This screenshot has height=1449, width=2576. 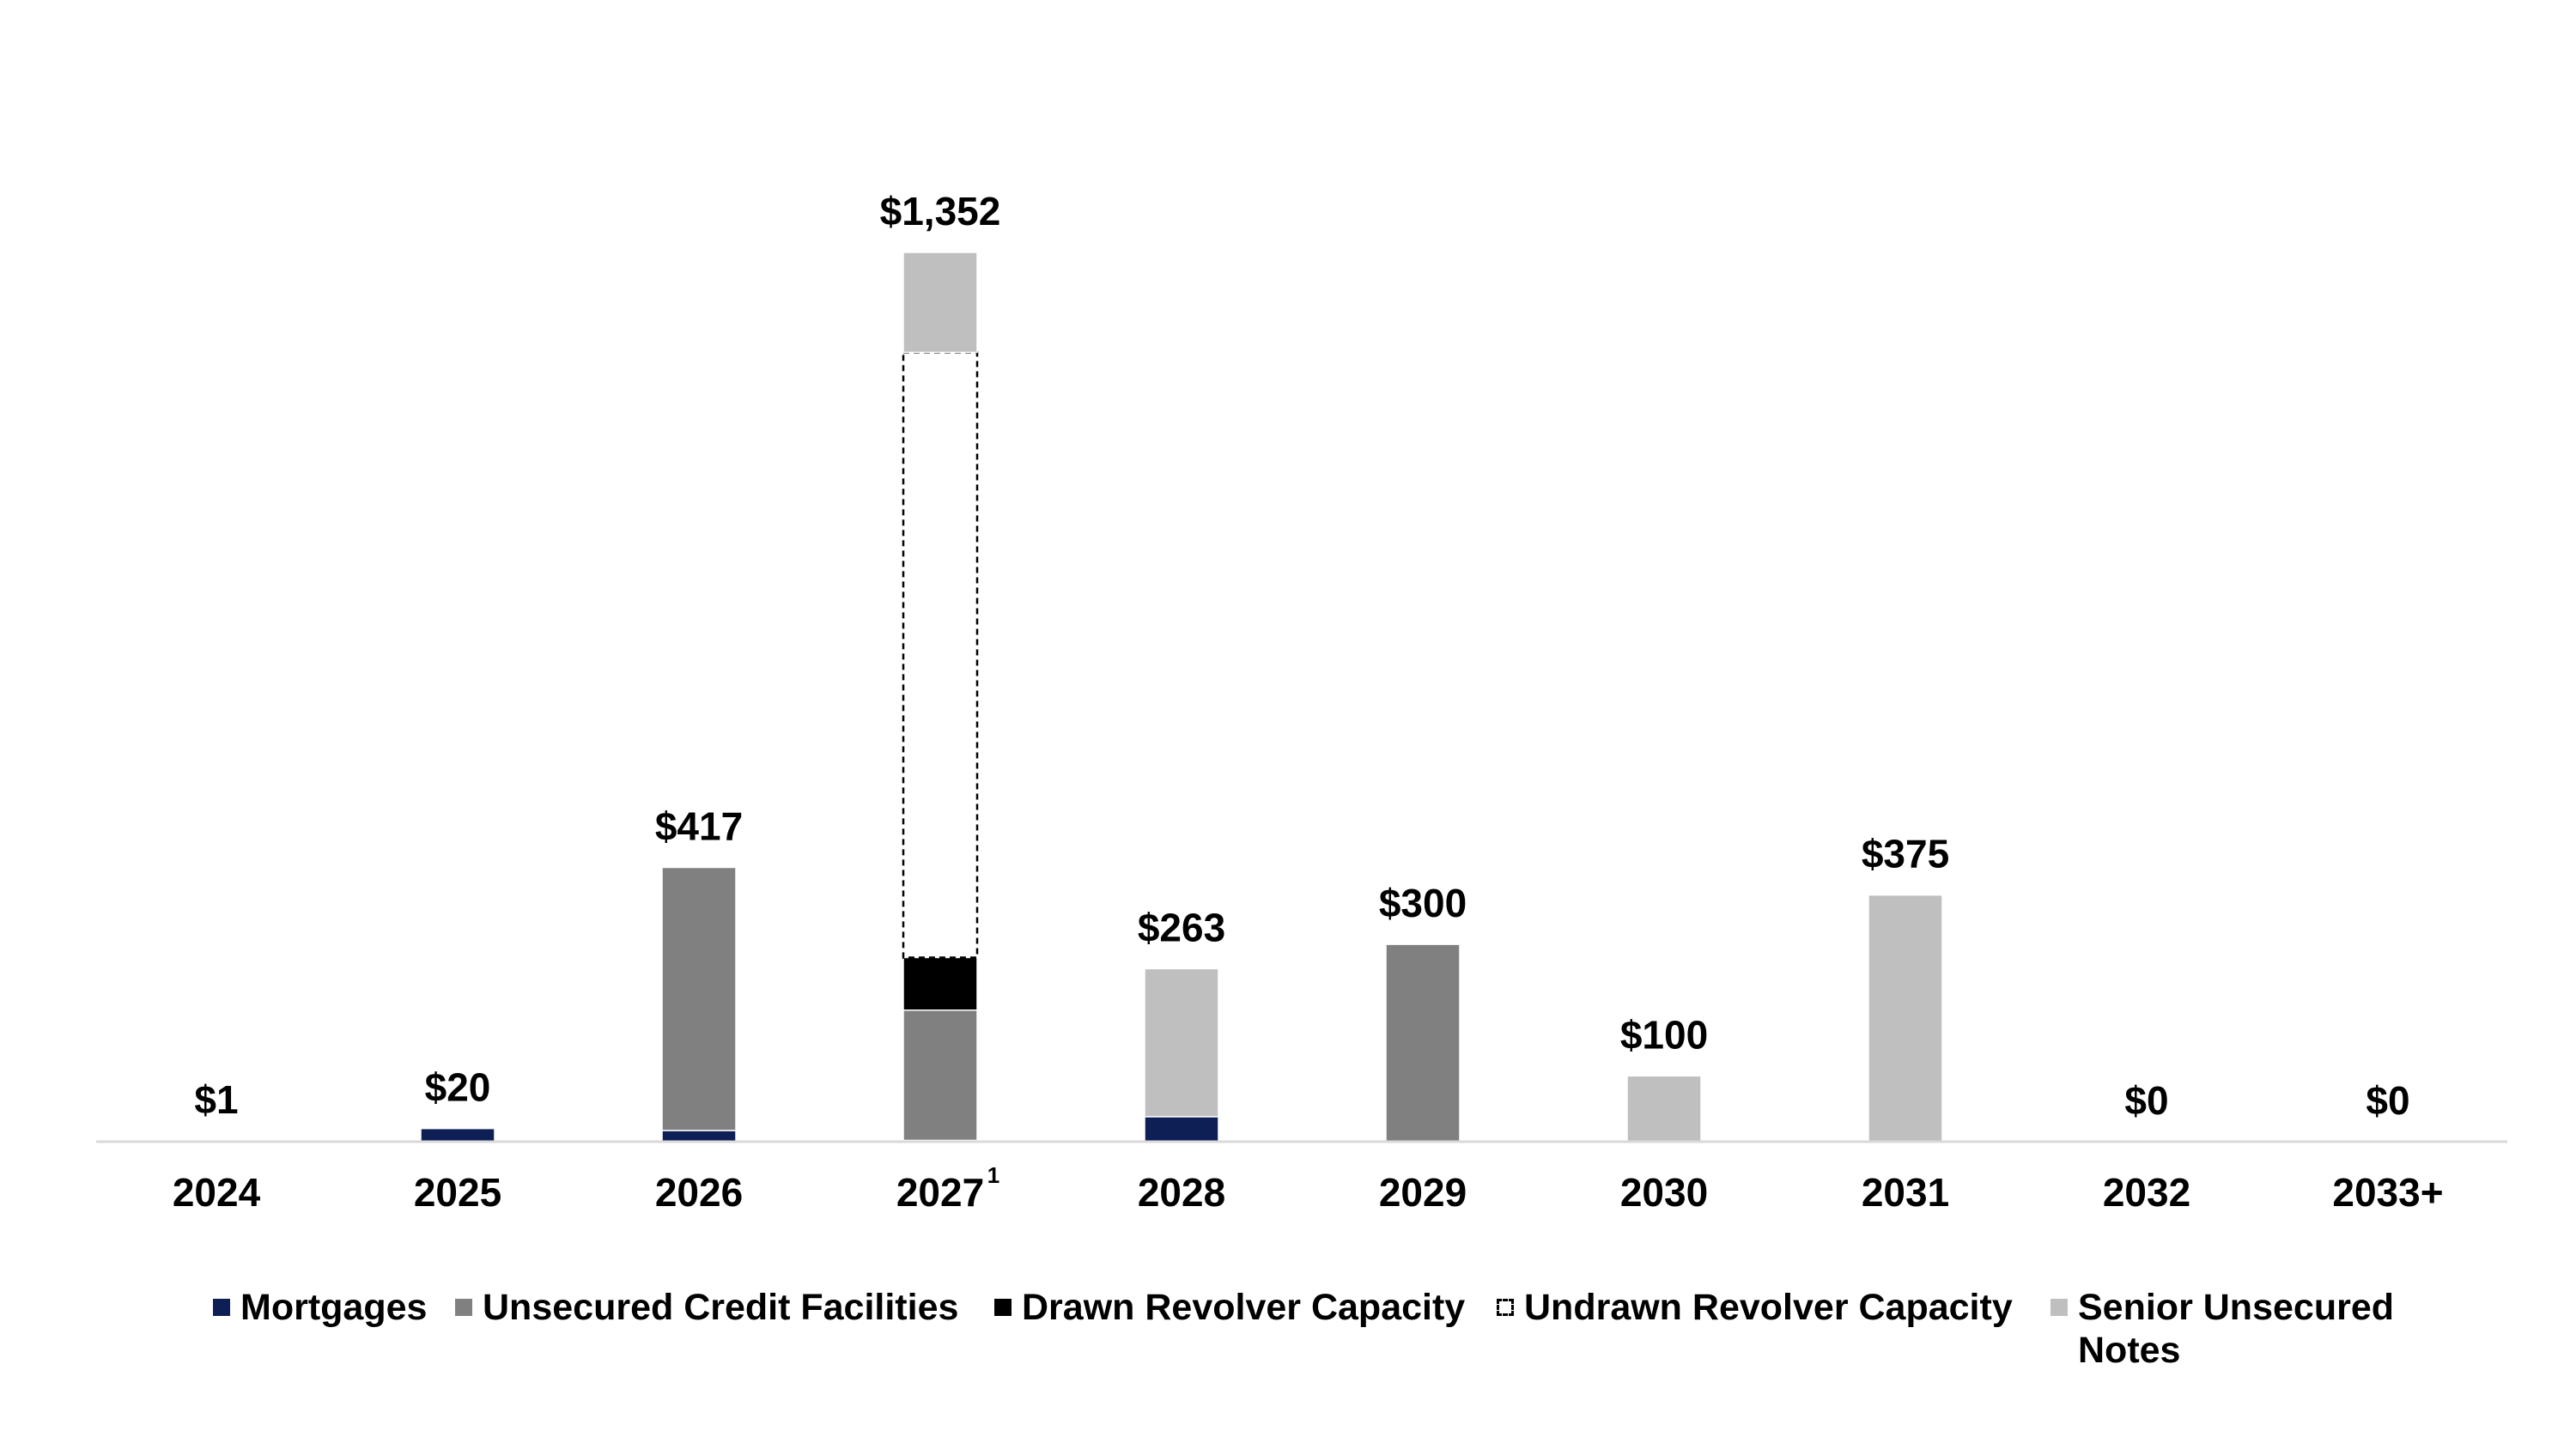 I want to click on bar-senior-unsecured-notes-2030, so click(x=1664, y=1109).